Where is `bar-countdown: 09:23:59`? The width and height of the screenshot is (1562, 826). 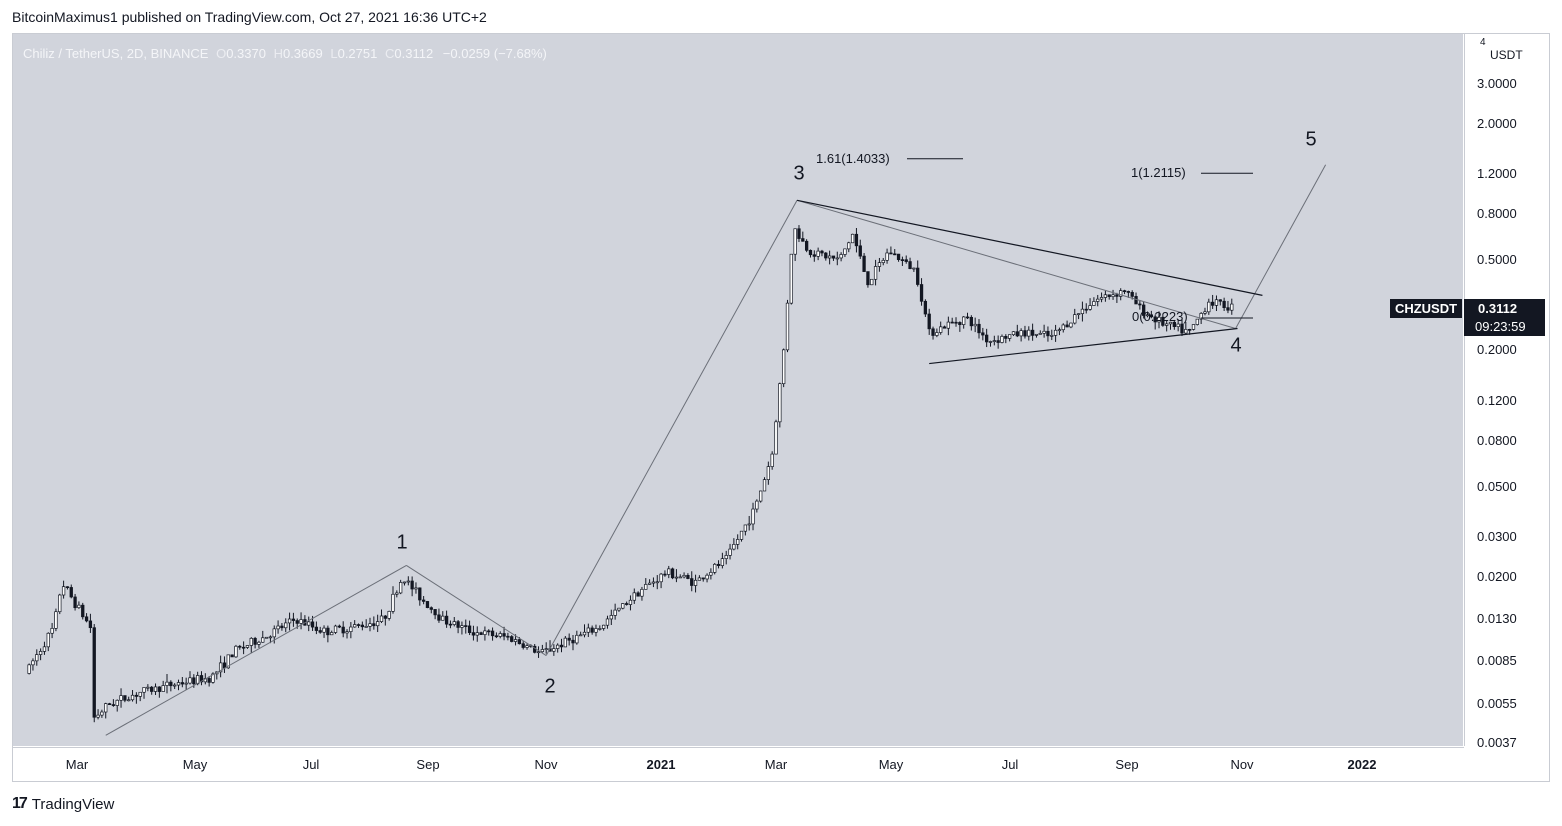 bar-countdown: 09:23:59 is located at coordinates (1504, 327).